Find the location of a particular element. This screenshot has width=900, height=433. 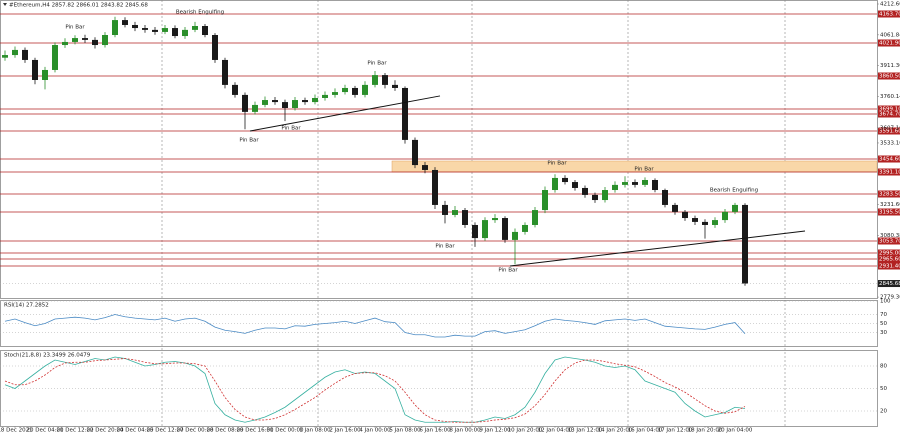

x-tick-label: 13 Jan 12:00 is located at coordinates (585, 430).